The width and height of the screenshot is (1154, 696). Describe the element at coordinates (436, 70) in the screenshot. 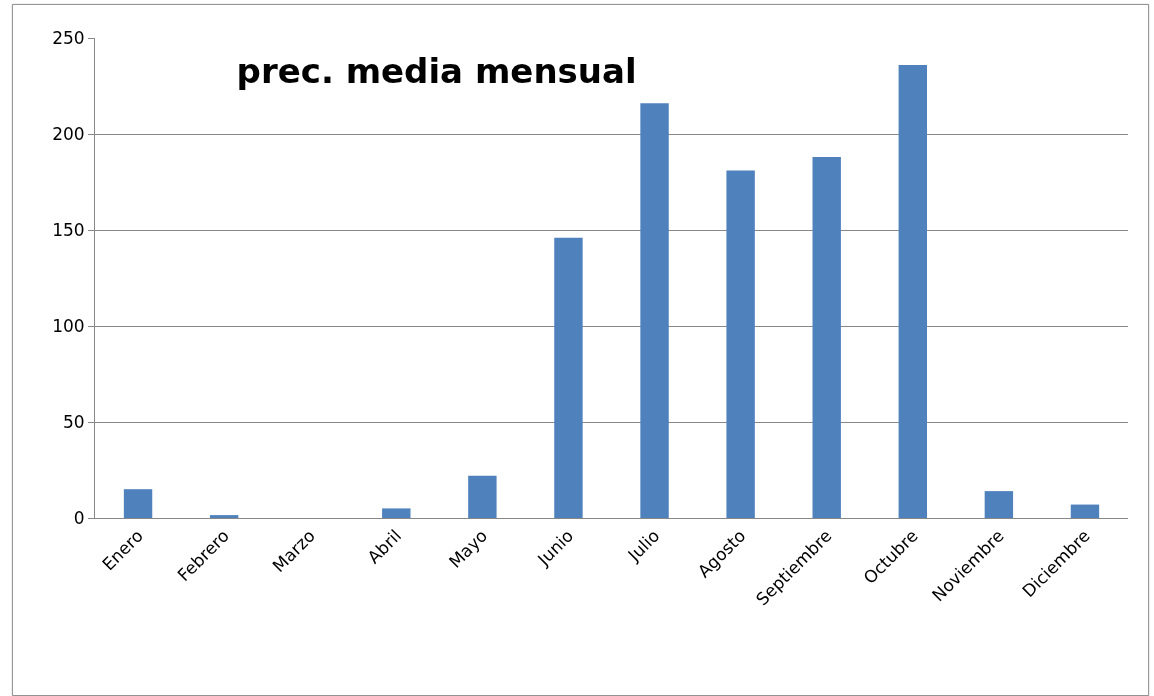

I see `chart-title: prec. media mensual` at that location.